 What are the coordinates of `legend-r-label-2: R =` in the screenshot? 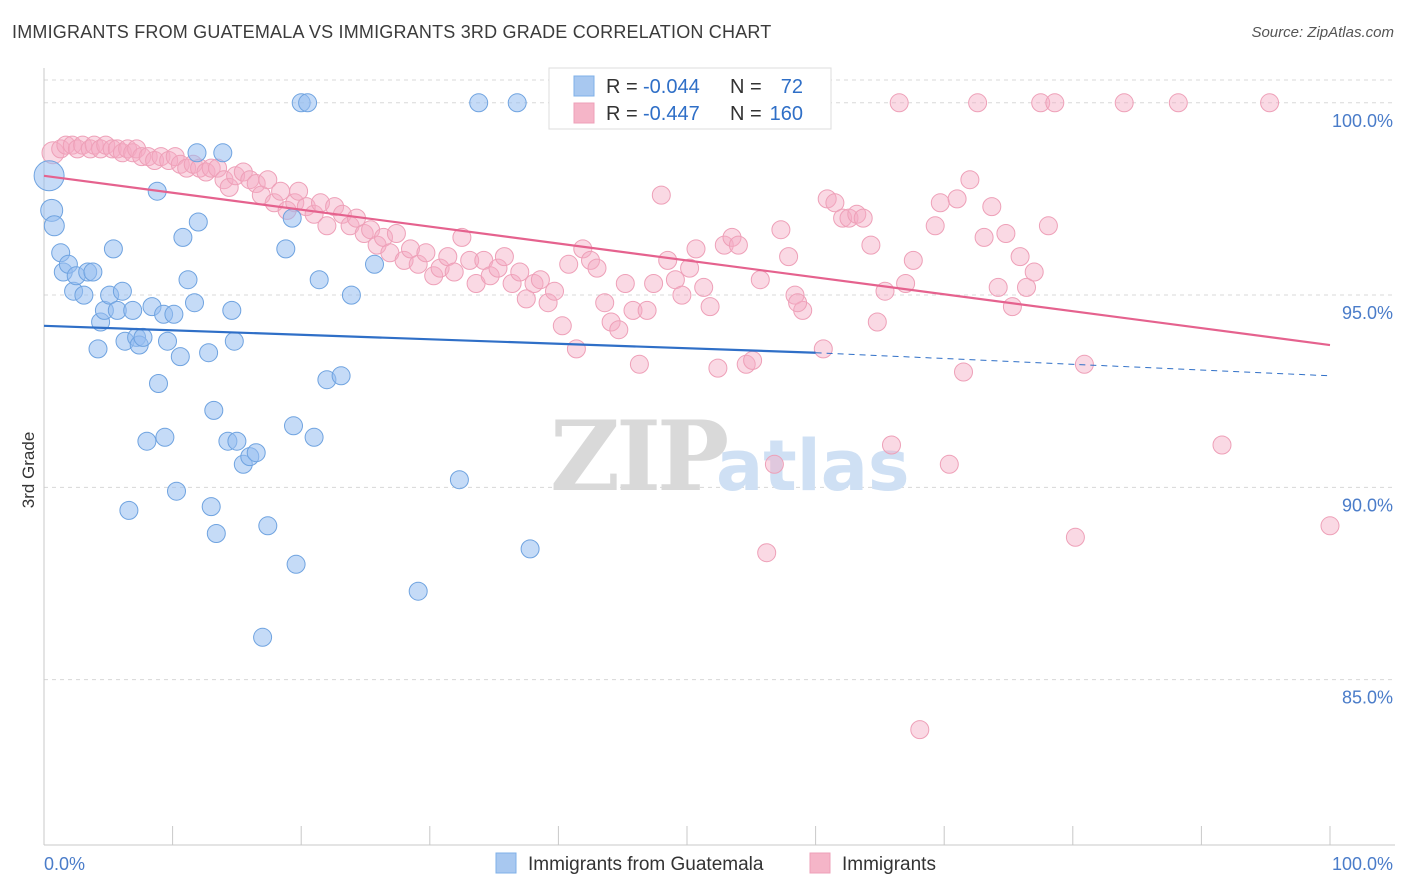 It's located at (622, 114).